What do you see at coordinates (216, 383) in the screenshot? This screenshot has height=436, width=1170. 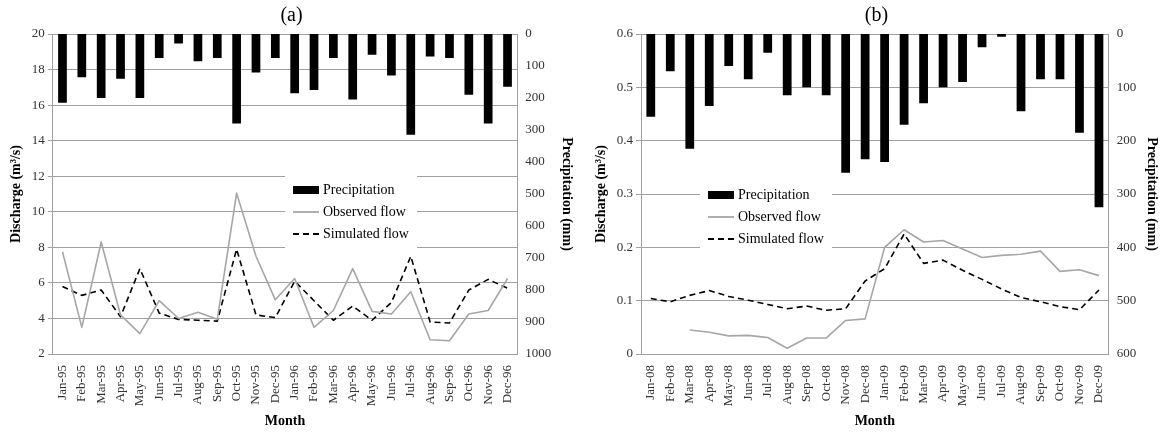 I see `x-tick-label: Sep-95` at bounding box center [216, 383].